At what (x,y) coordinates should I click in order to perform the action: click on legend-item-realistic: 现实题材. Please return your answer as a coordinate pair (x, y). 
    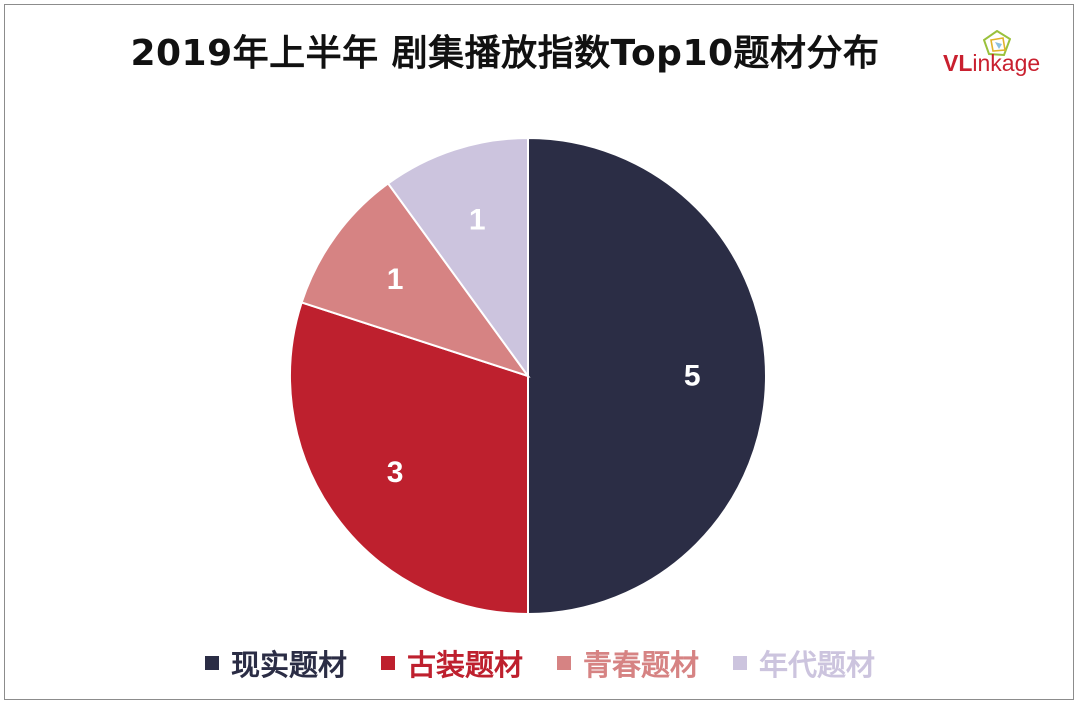
    Looking at the image, I should click on (275, 663).